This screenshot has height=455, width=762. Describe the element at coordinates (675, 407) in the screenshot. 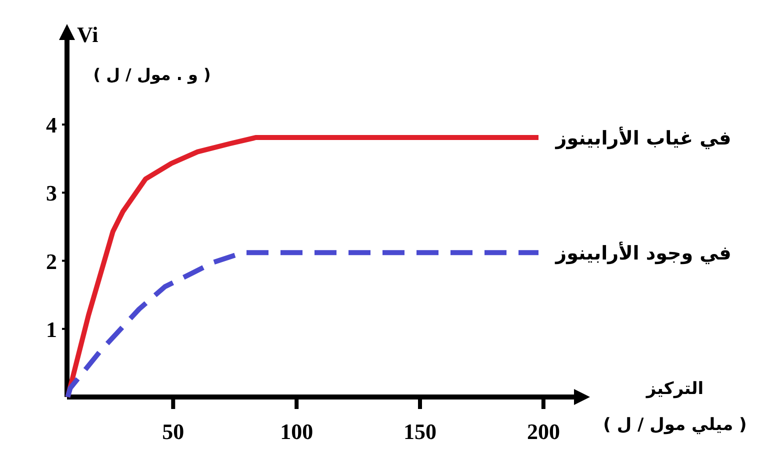

I see `x-axis-title: التركيز ( ميلي مول / ل )` at that location.